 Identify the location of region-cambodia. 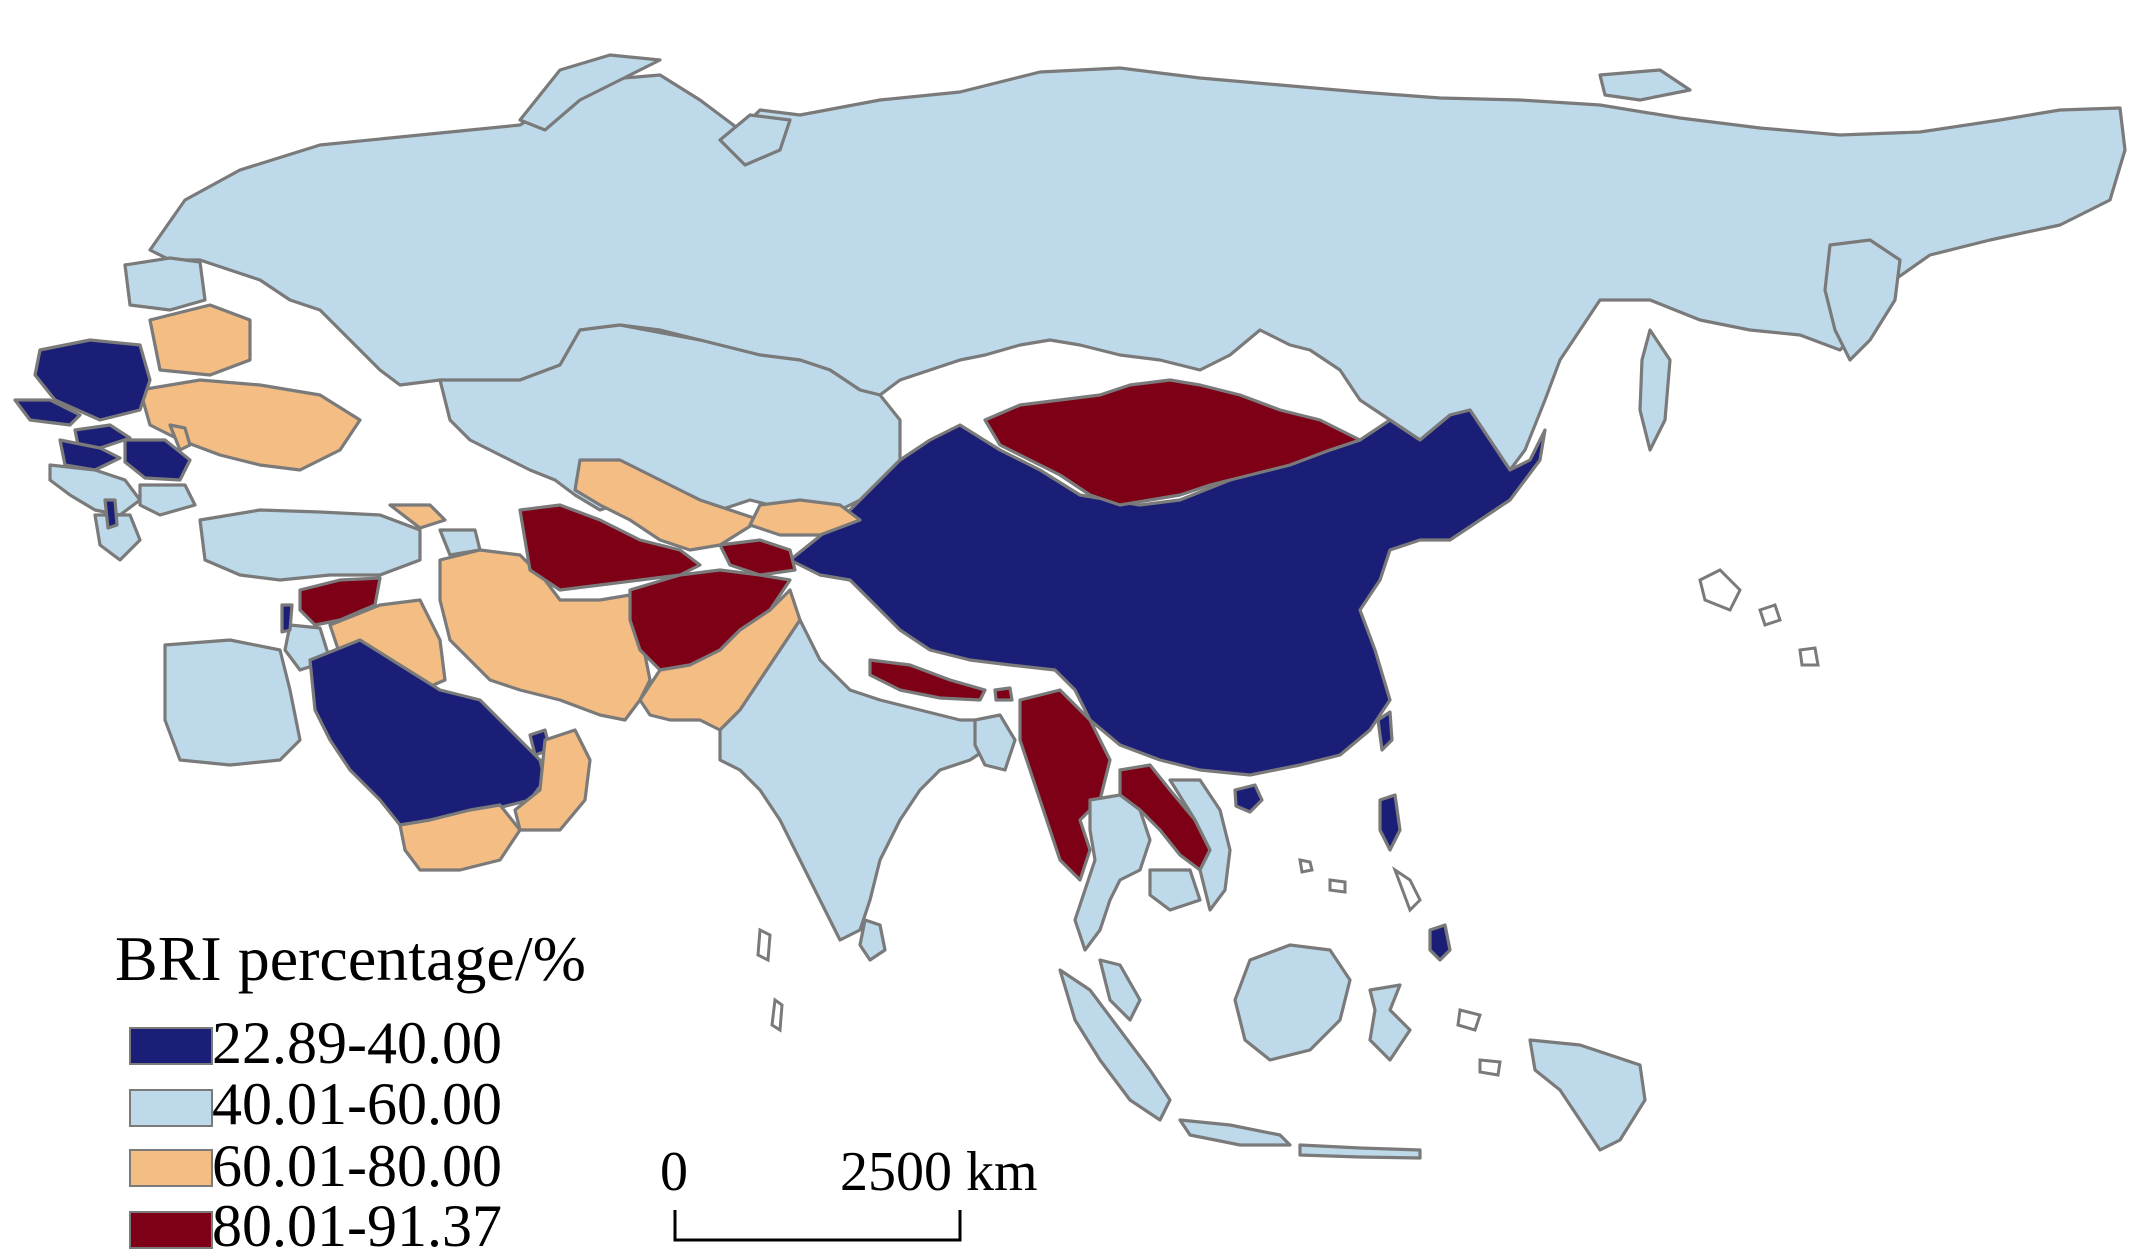
(1175, 890).